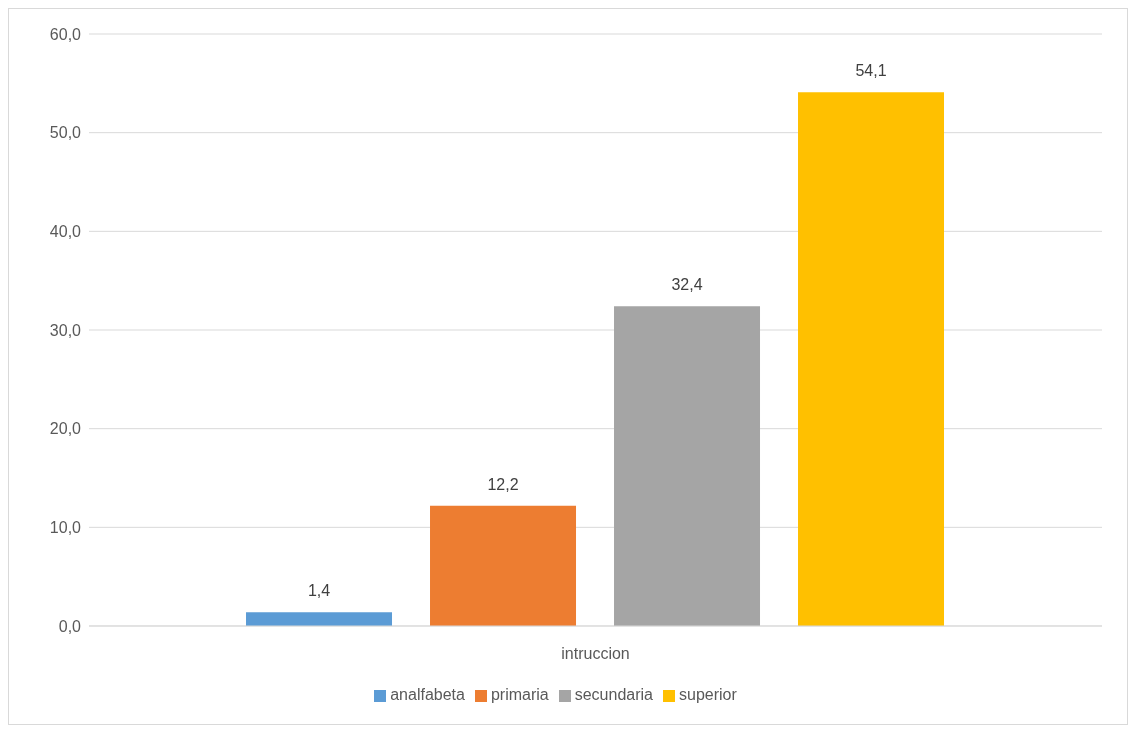  What do you see at coordinates (595, 654) in the screenshot?
I see `x-axis-title: intruccion` at bounding box center [595, 654].